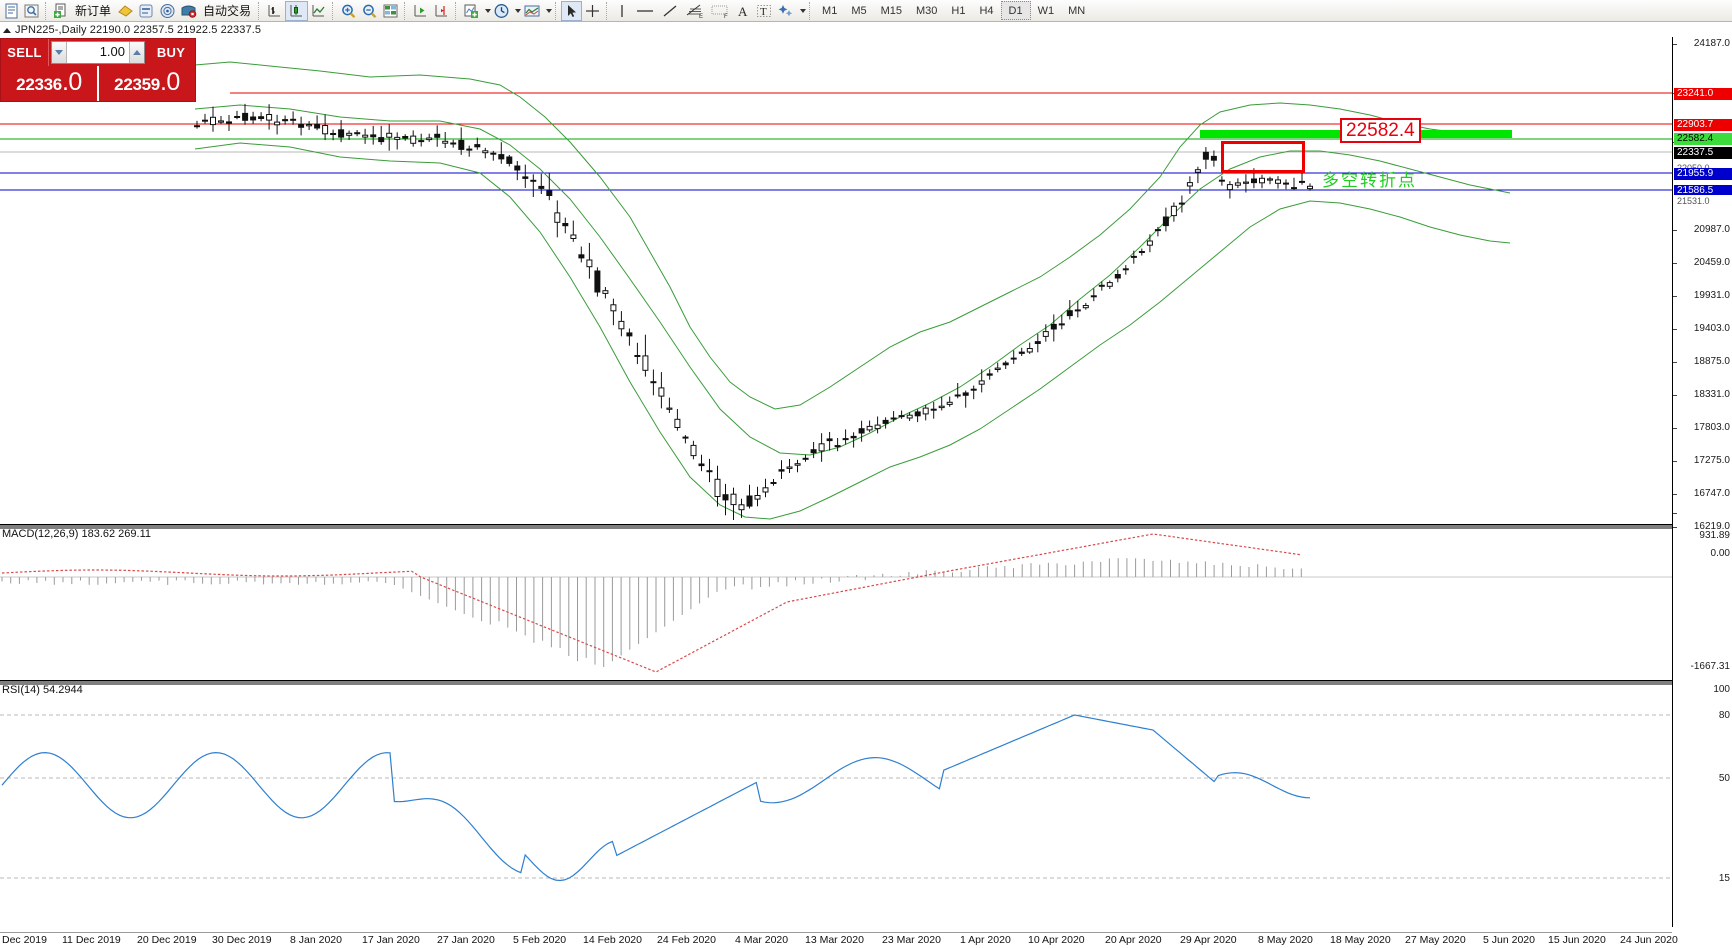  What do you see at coordinates (911, 940) in the screenshot?
I see `date-tick-12: 23 Mar 2020` at bounding box center [911, 940].